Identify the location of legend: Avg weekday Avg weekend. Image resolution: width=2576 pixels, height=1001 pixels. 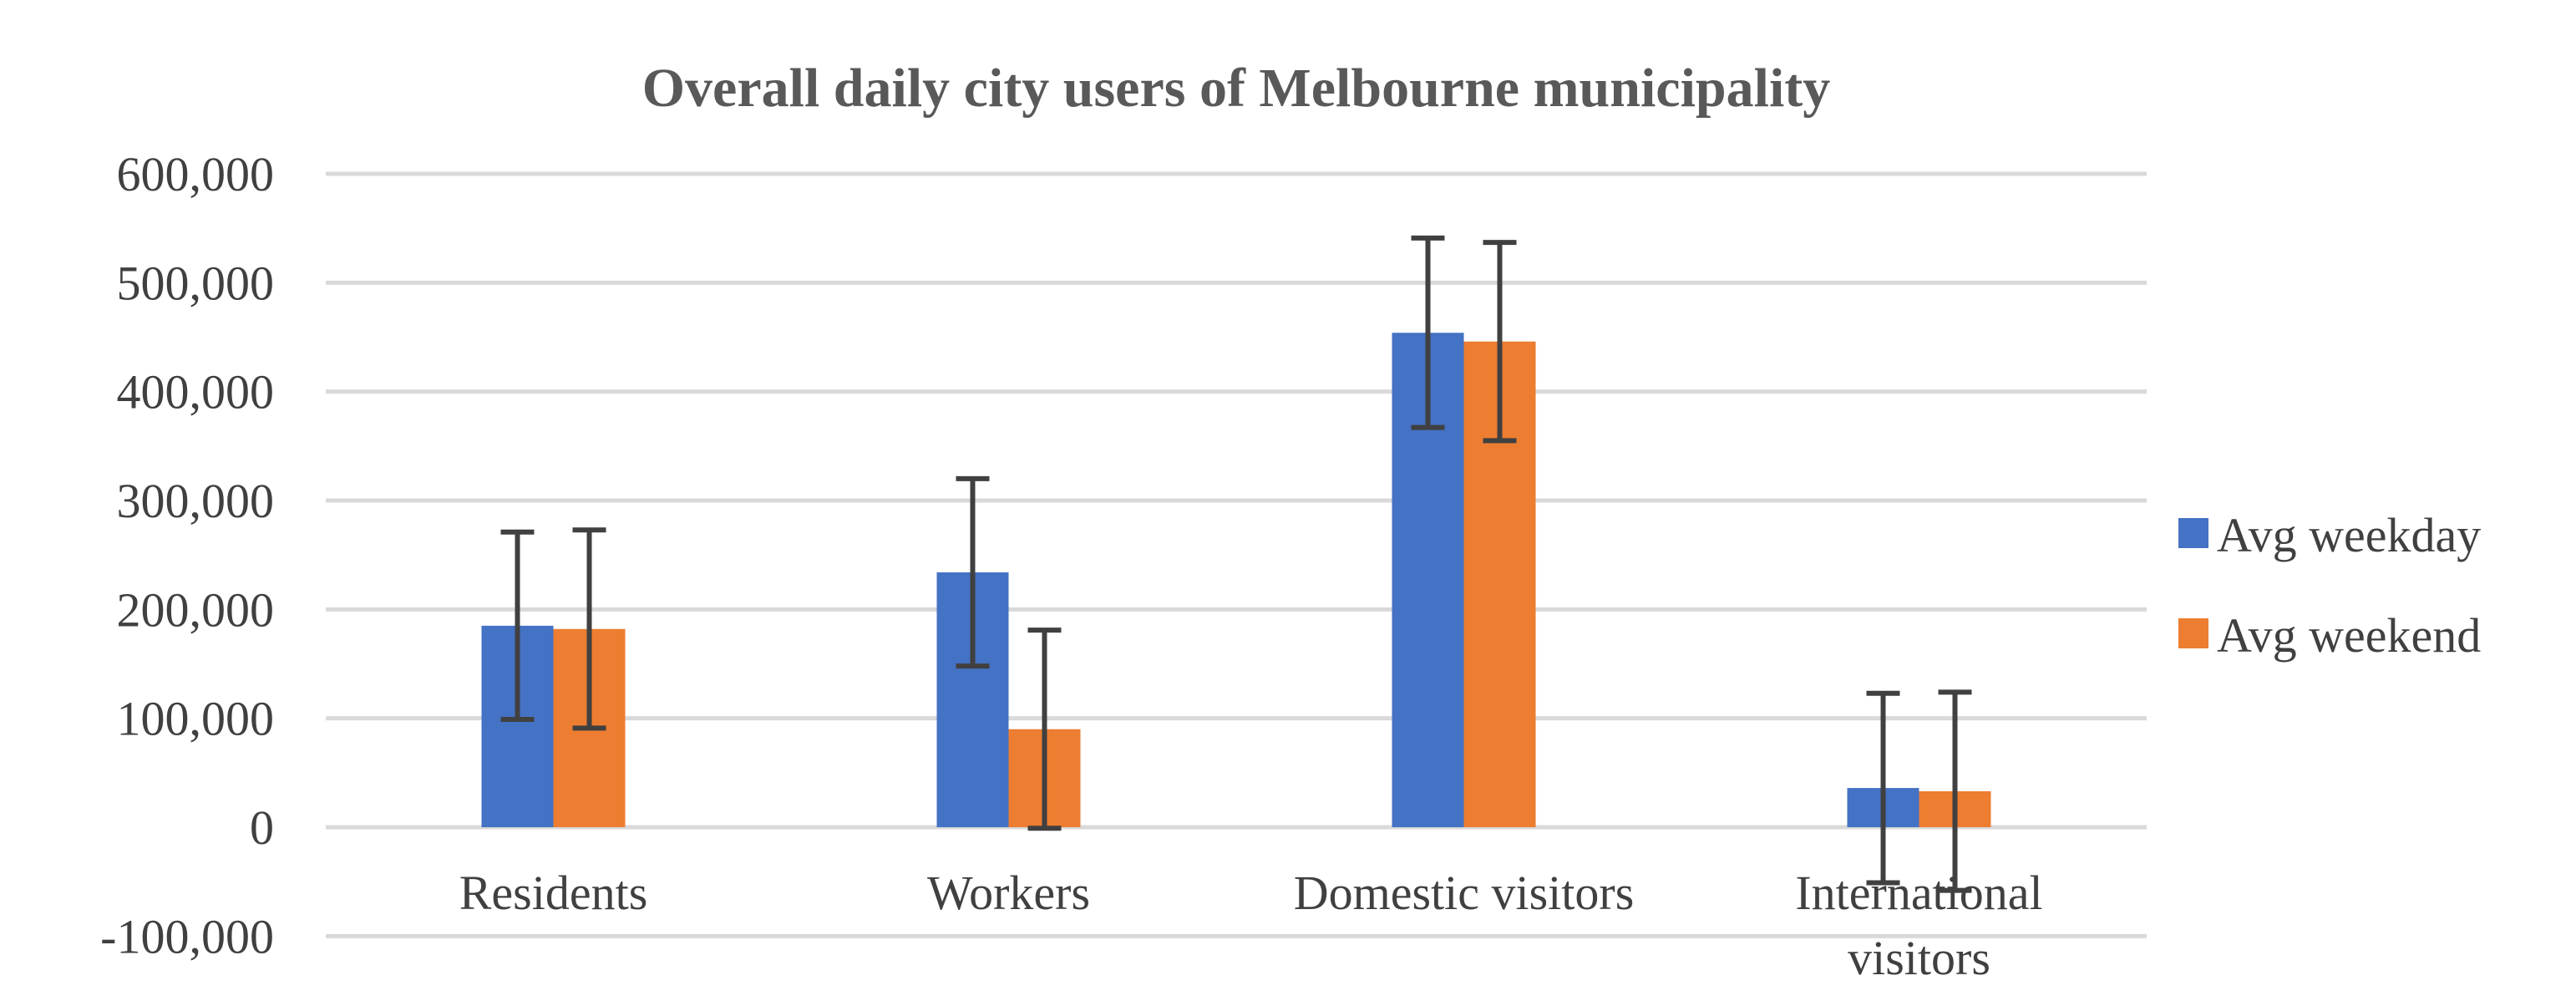
(2329, 586).